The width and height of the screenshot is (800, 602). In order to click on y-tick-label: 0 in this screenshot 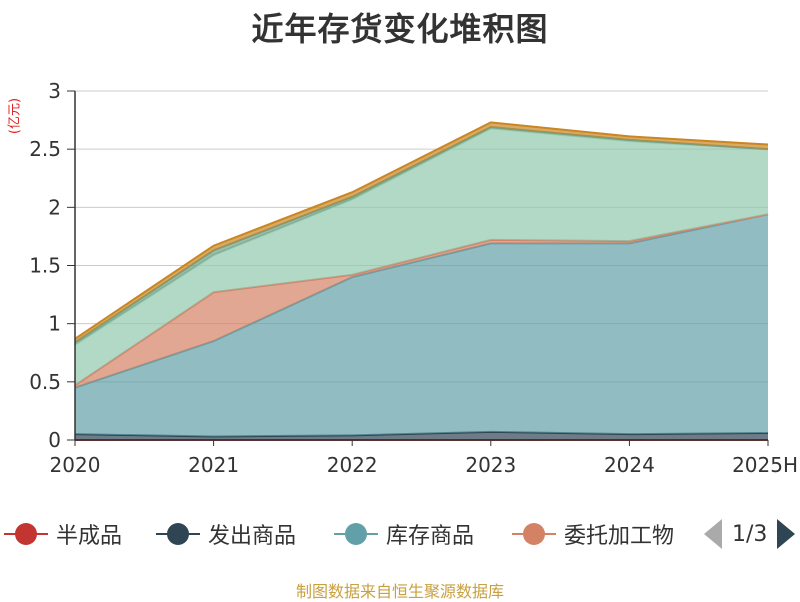, I will do `click(54, 440)`.